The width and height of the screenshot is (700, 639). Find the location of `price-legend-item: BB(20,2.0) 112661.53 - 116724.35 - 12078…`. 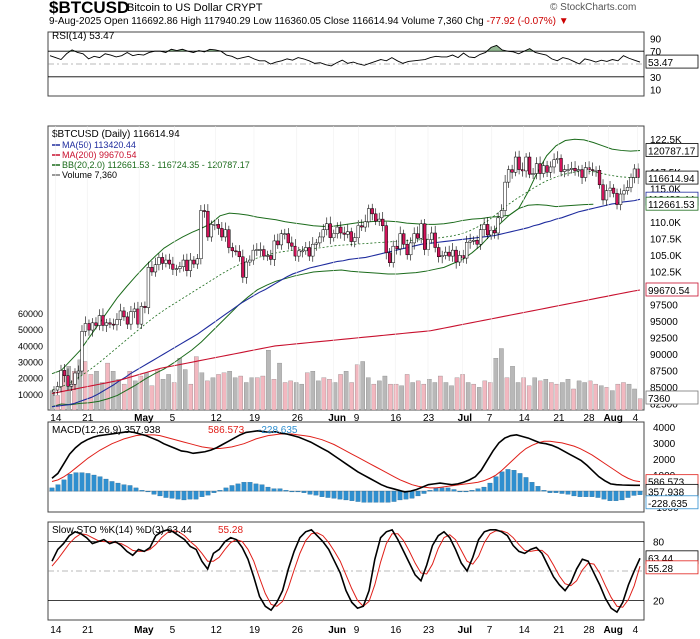

price-legend-item: BB(20,2.0) 112661.53 - 116724.35 - 12078… is located at coordinates (156, 165).